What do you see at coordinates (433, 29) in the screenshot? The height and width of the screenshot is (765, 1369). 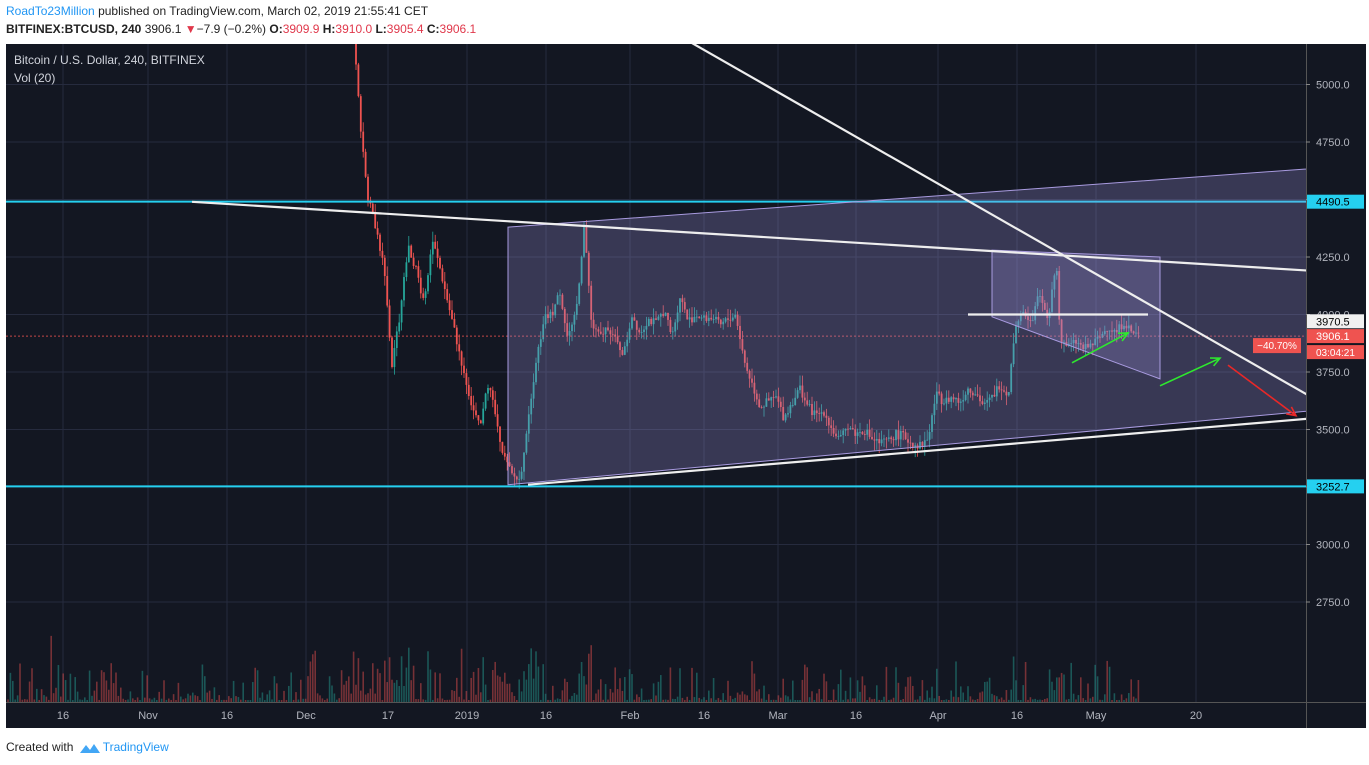 I see `close-label: C:` at bounding box center [433, 29].